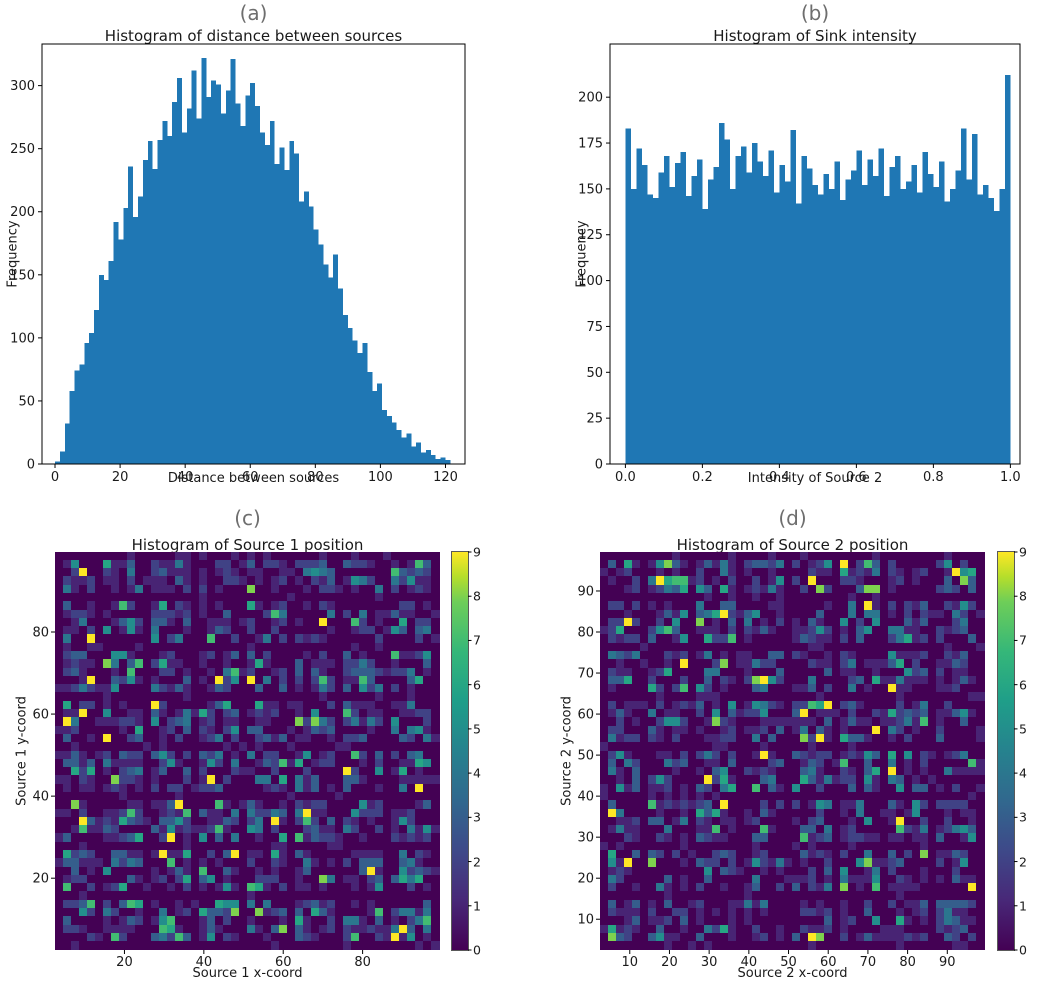  What do you see at coordinates (31, 465) in the screenshot?
I see `y-tick-label: 0` at bounding box center [31, 465].